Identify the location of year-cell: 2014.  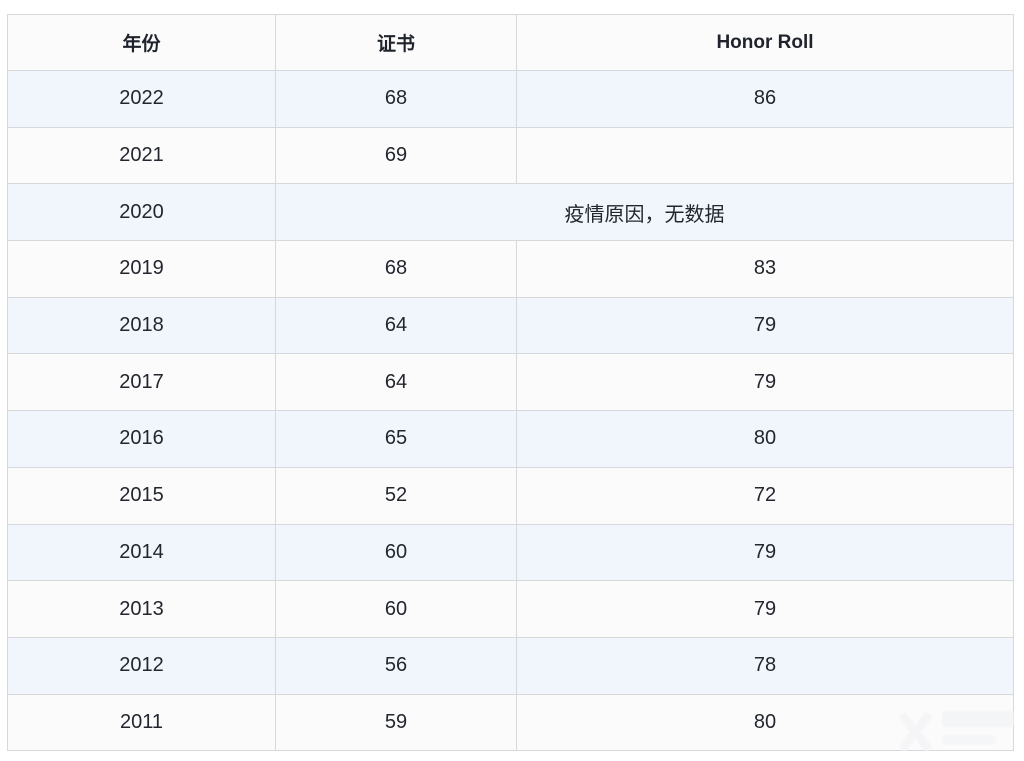
(141, 552).